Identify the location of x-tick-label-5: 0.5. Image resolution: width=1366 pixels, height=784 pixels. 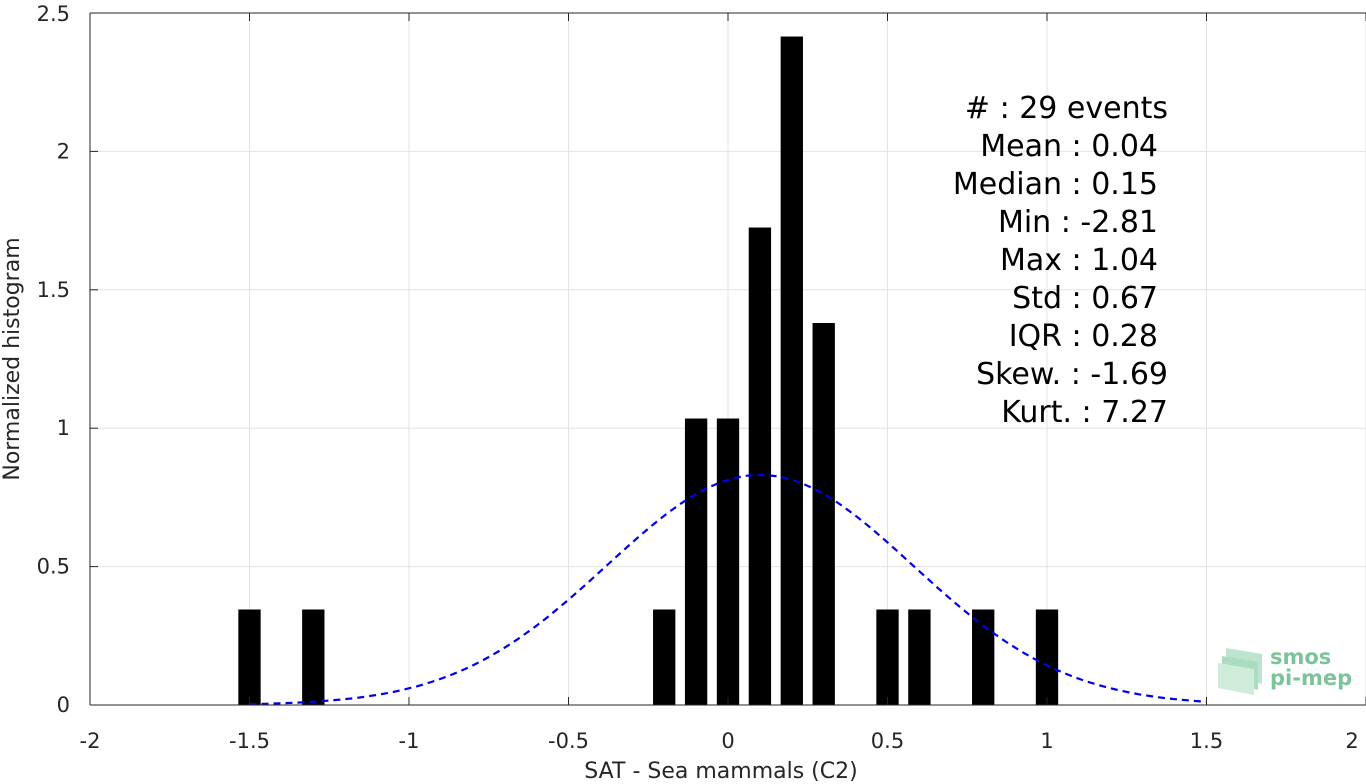
(887, 741).